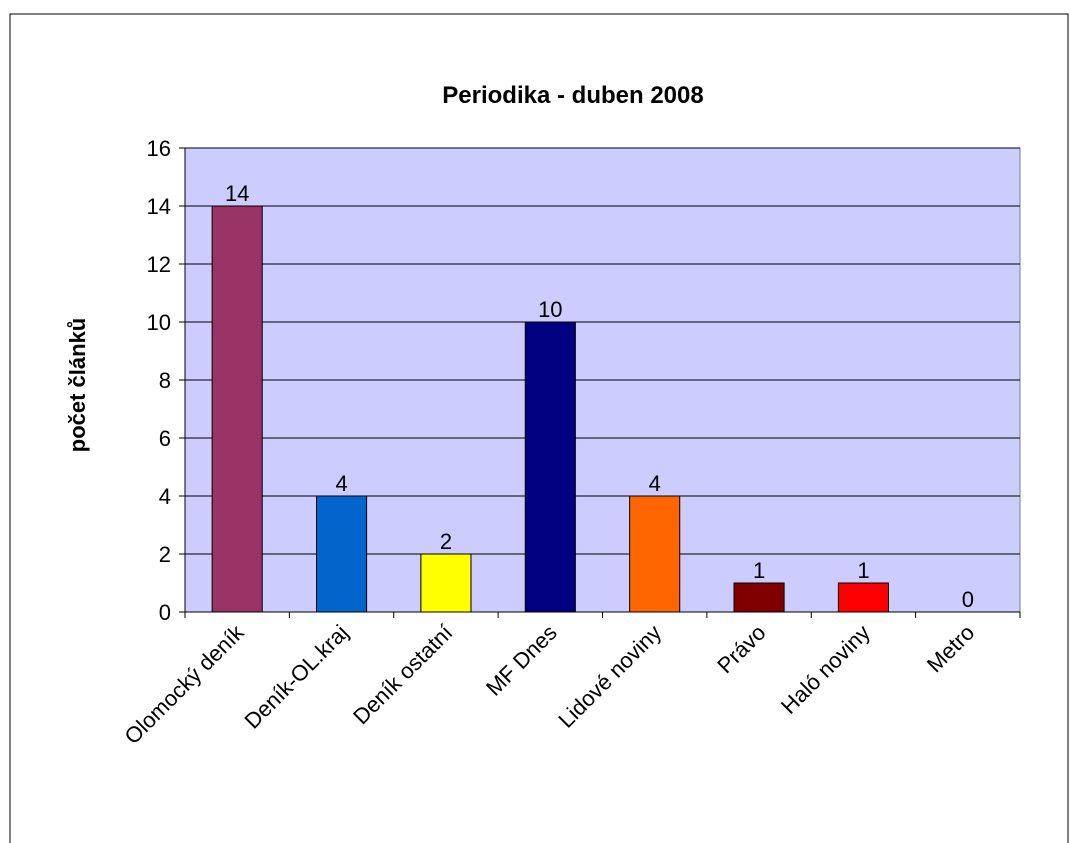 This screenshot has width=1070, height=843. What do you see at coordinates (521, 660) in the screenshot?
I see `x-tick-label: MF Dnes` at bounding box center [521, 660].